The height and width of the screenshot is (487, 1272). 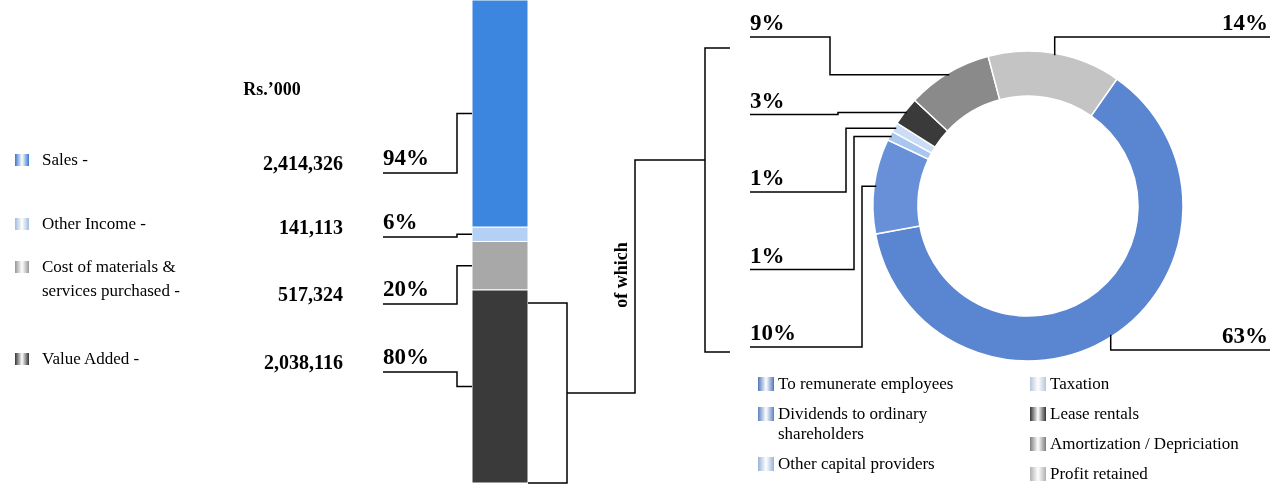 I want to click on legend-label: Other capital providers, so click(x=856, y=463).